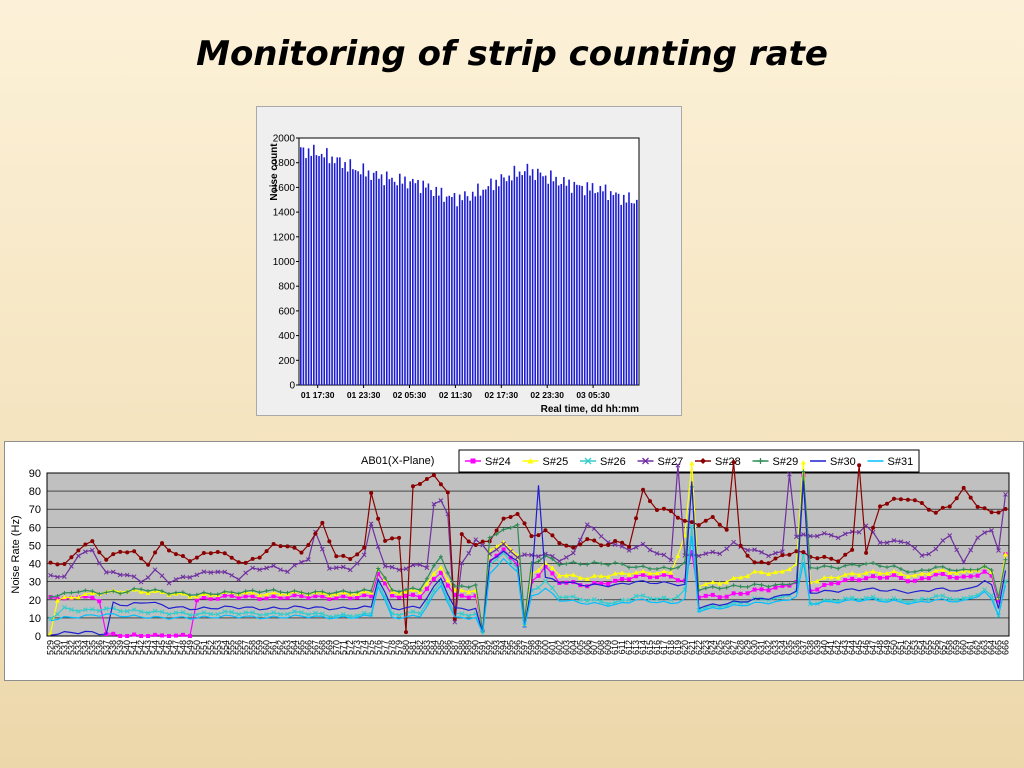 This screenshot has height=768, width=1024. I want to click on x-tick-label: 591, so click(483, 647).